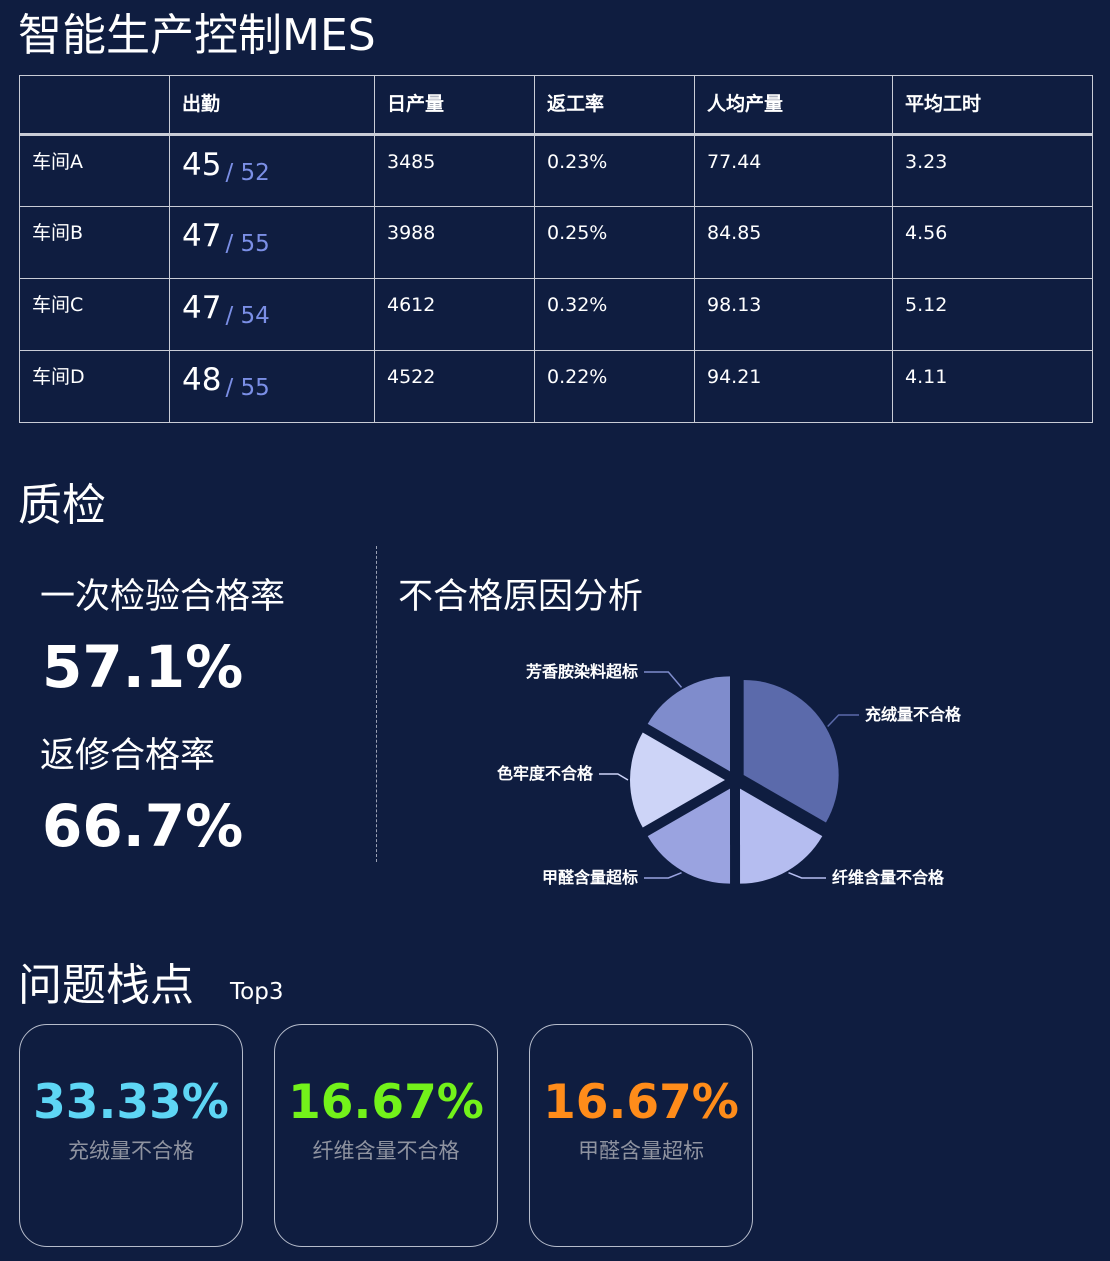  I want to click on header-daily-output: 日产量, so click(454, 105).